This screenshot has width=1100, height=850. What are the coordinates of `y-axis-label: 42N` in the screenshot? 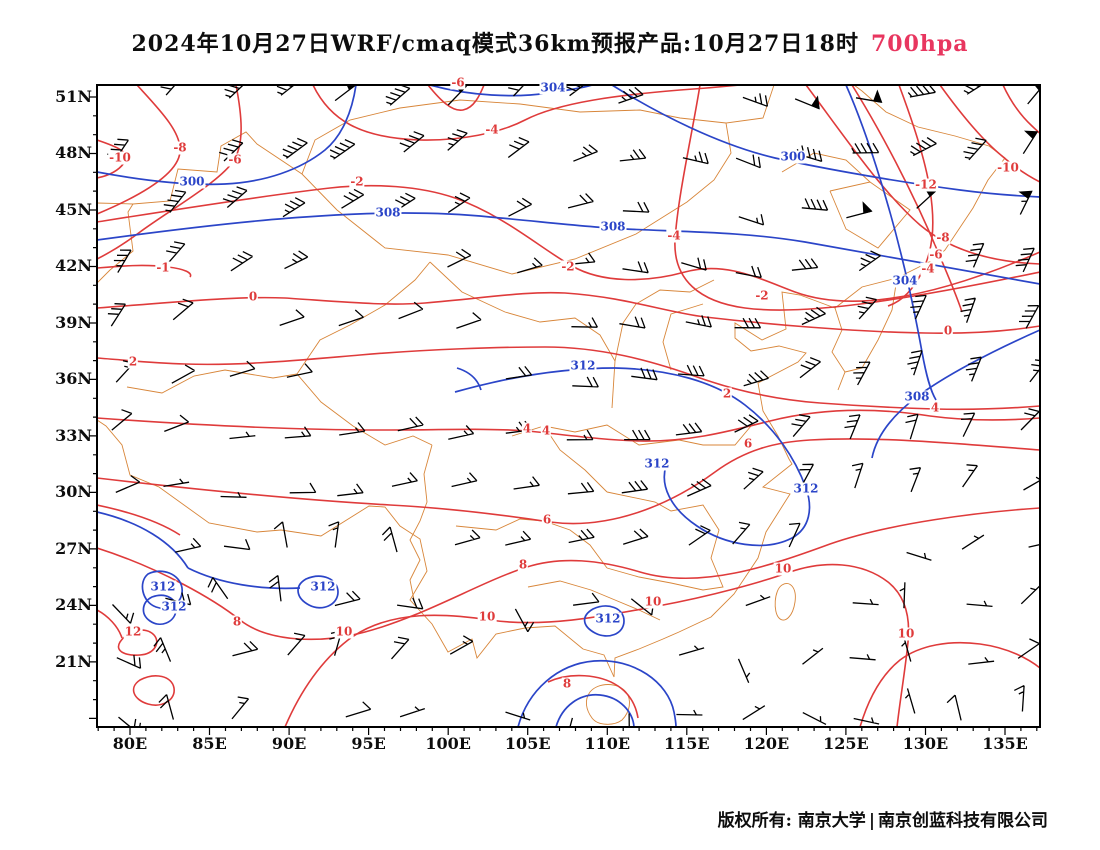 It's located at (73, 266).